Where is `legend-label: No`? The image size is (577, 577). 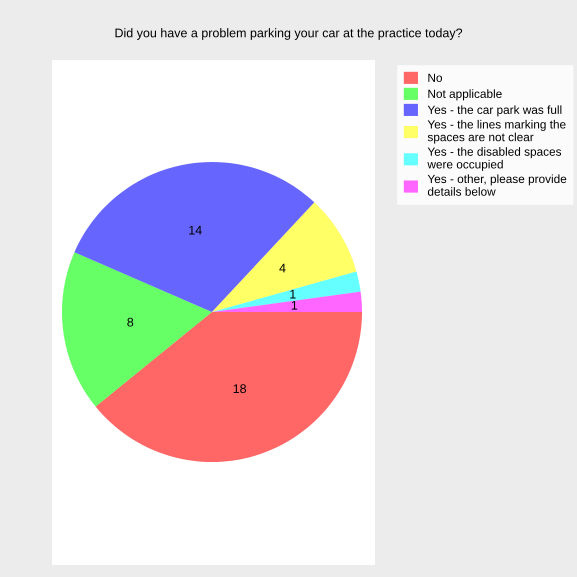 legend-label: No is located at coordinates (435, 78).